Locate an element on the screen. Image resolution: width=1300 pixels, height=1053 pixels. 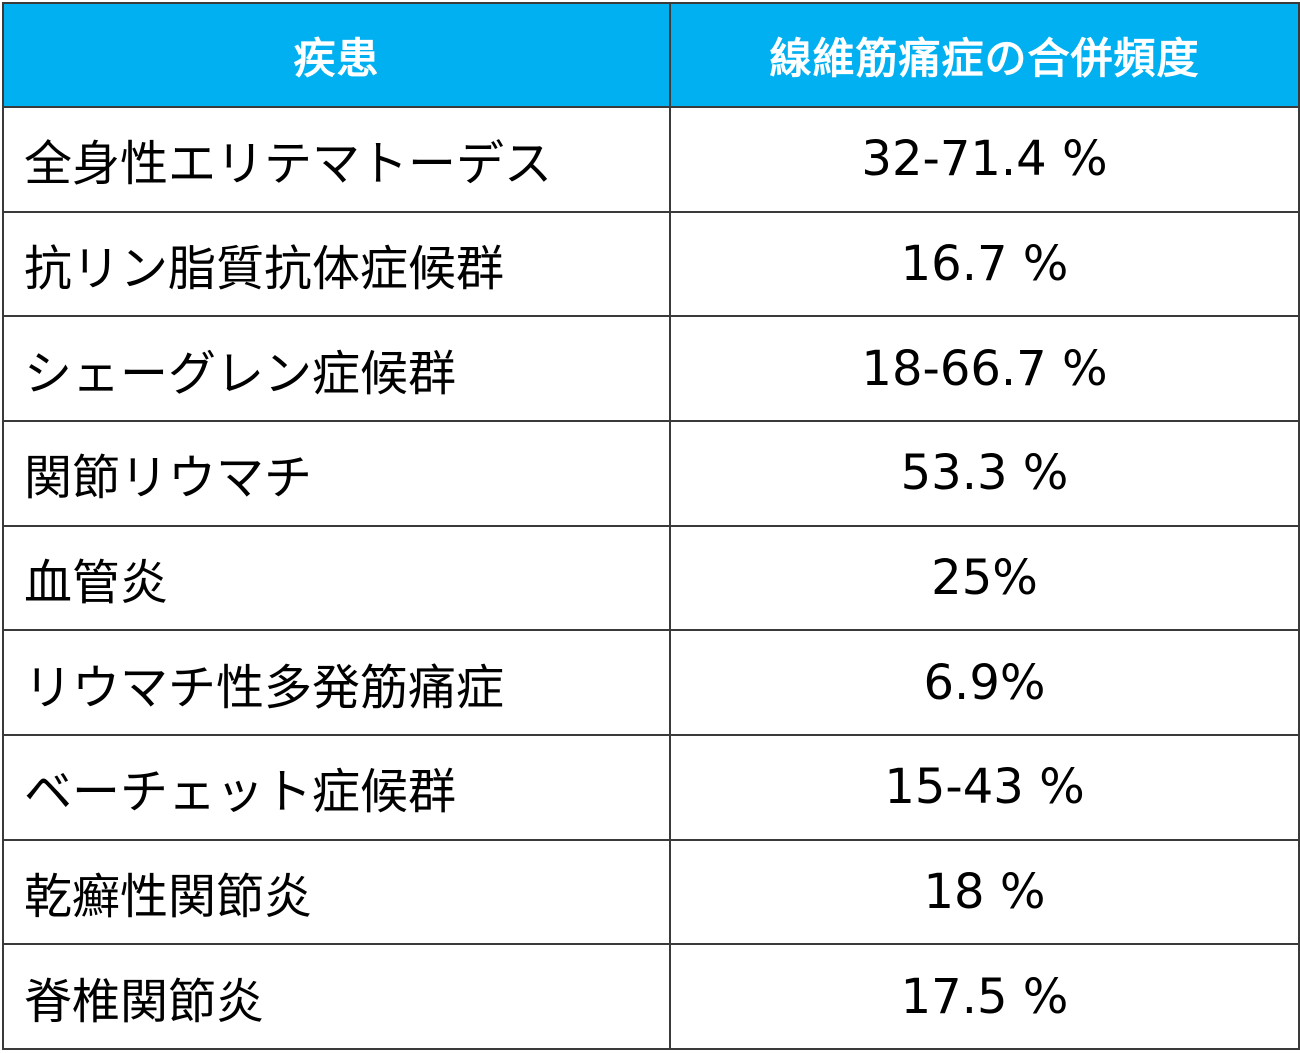
frequency-cell: 18 % is located at coordinates (984, 892).